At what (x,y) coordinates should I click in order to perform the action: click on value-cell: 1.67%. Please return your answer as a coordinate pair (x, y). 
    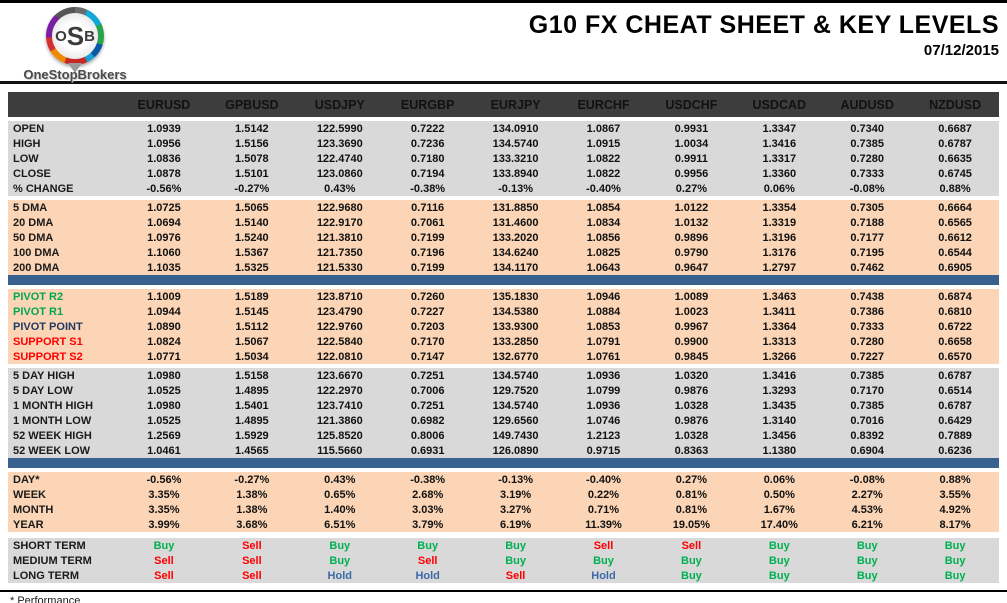
    Looking at the image, I should click on (779, 509).